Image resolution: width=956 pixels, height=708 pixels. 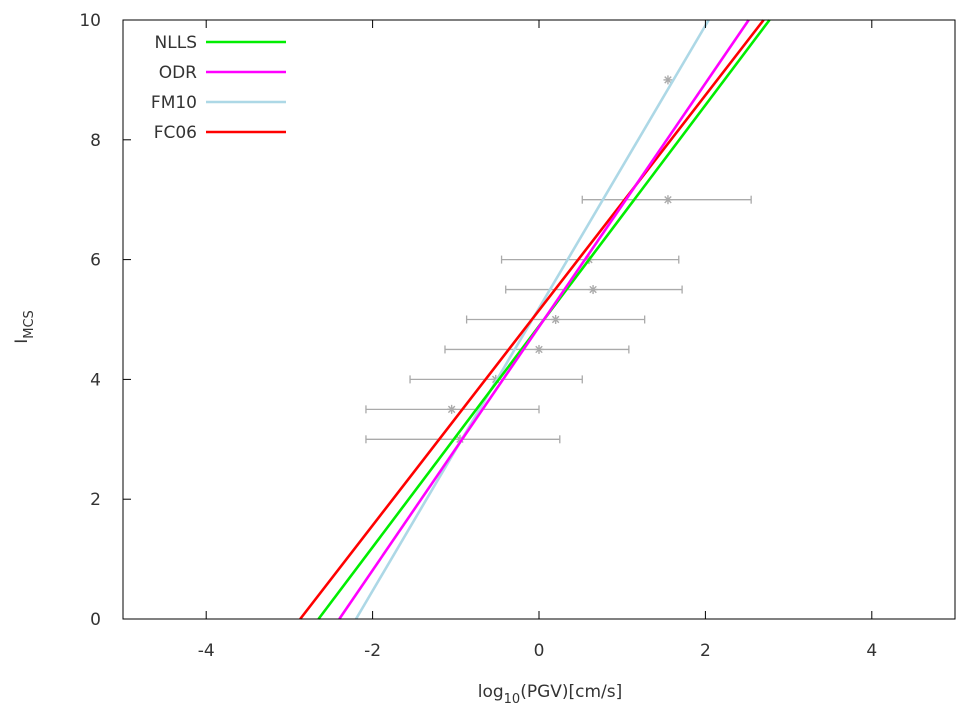 I want to click on legend-item-fm10: FM10, so click(x=218, y=103).